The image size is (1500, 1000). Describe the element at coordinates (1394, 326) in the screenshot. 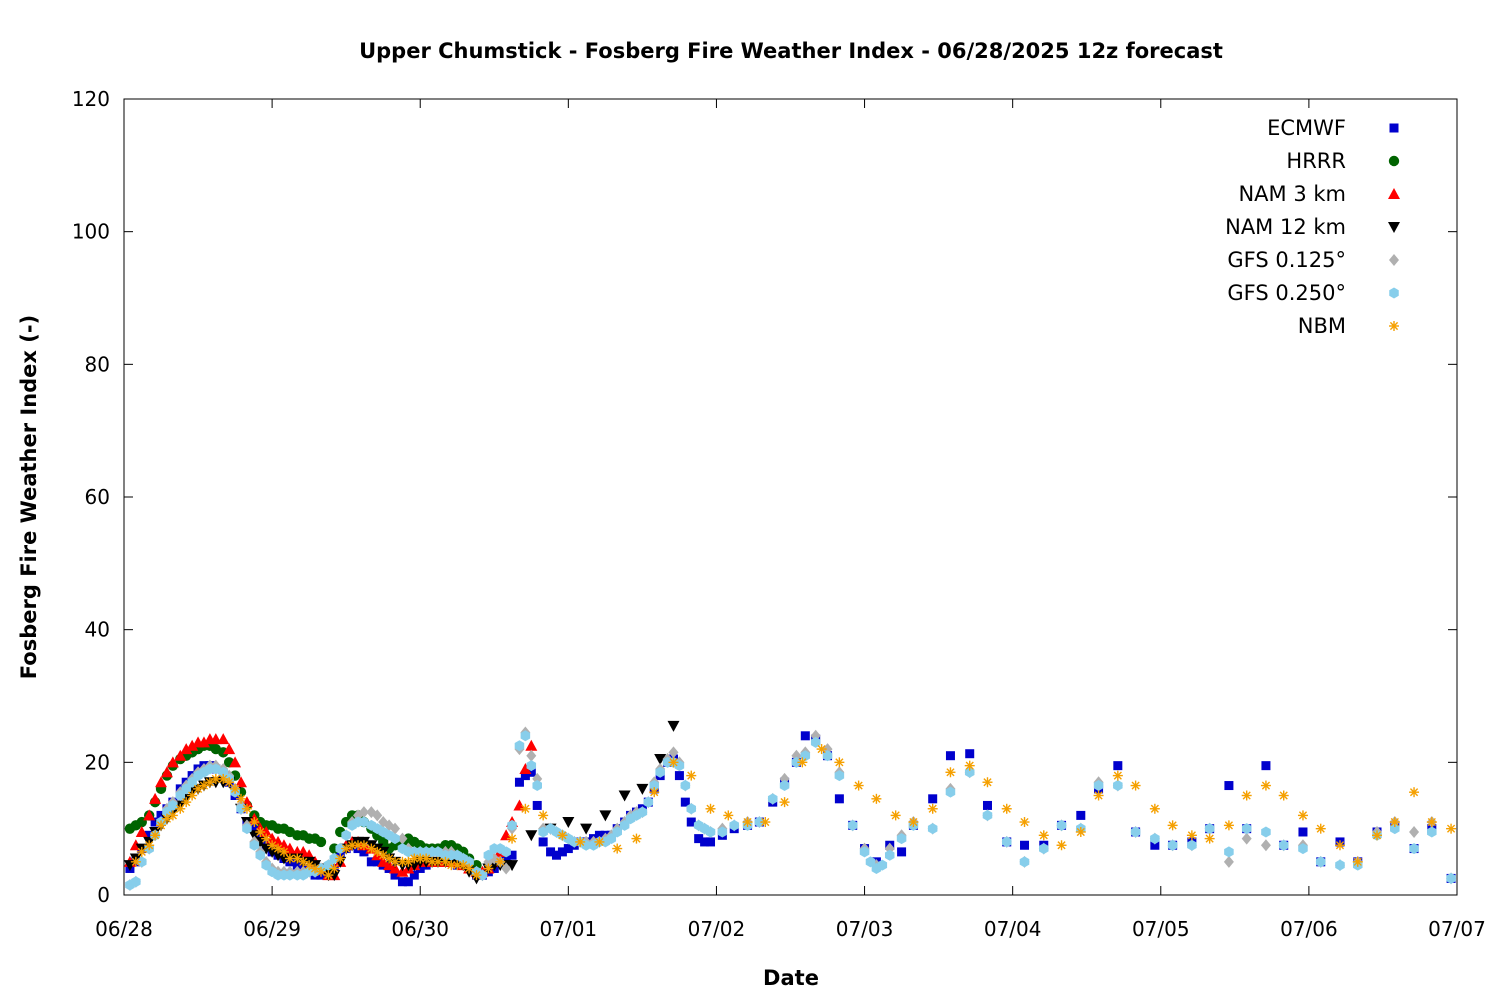

I see `legend-marker-nbm` at that location.